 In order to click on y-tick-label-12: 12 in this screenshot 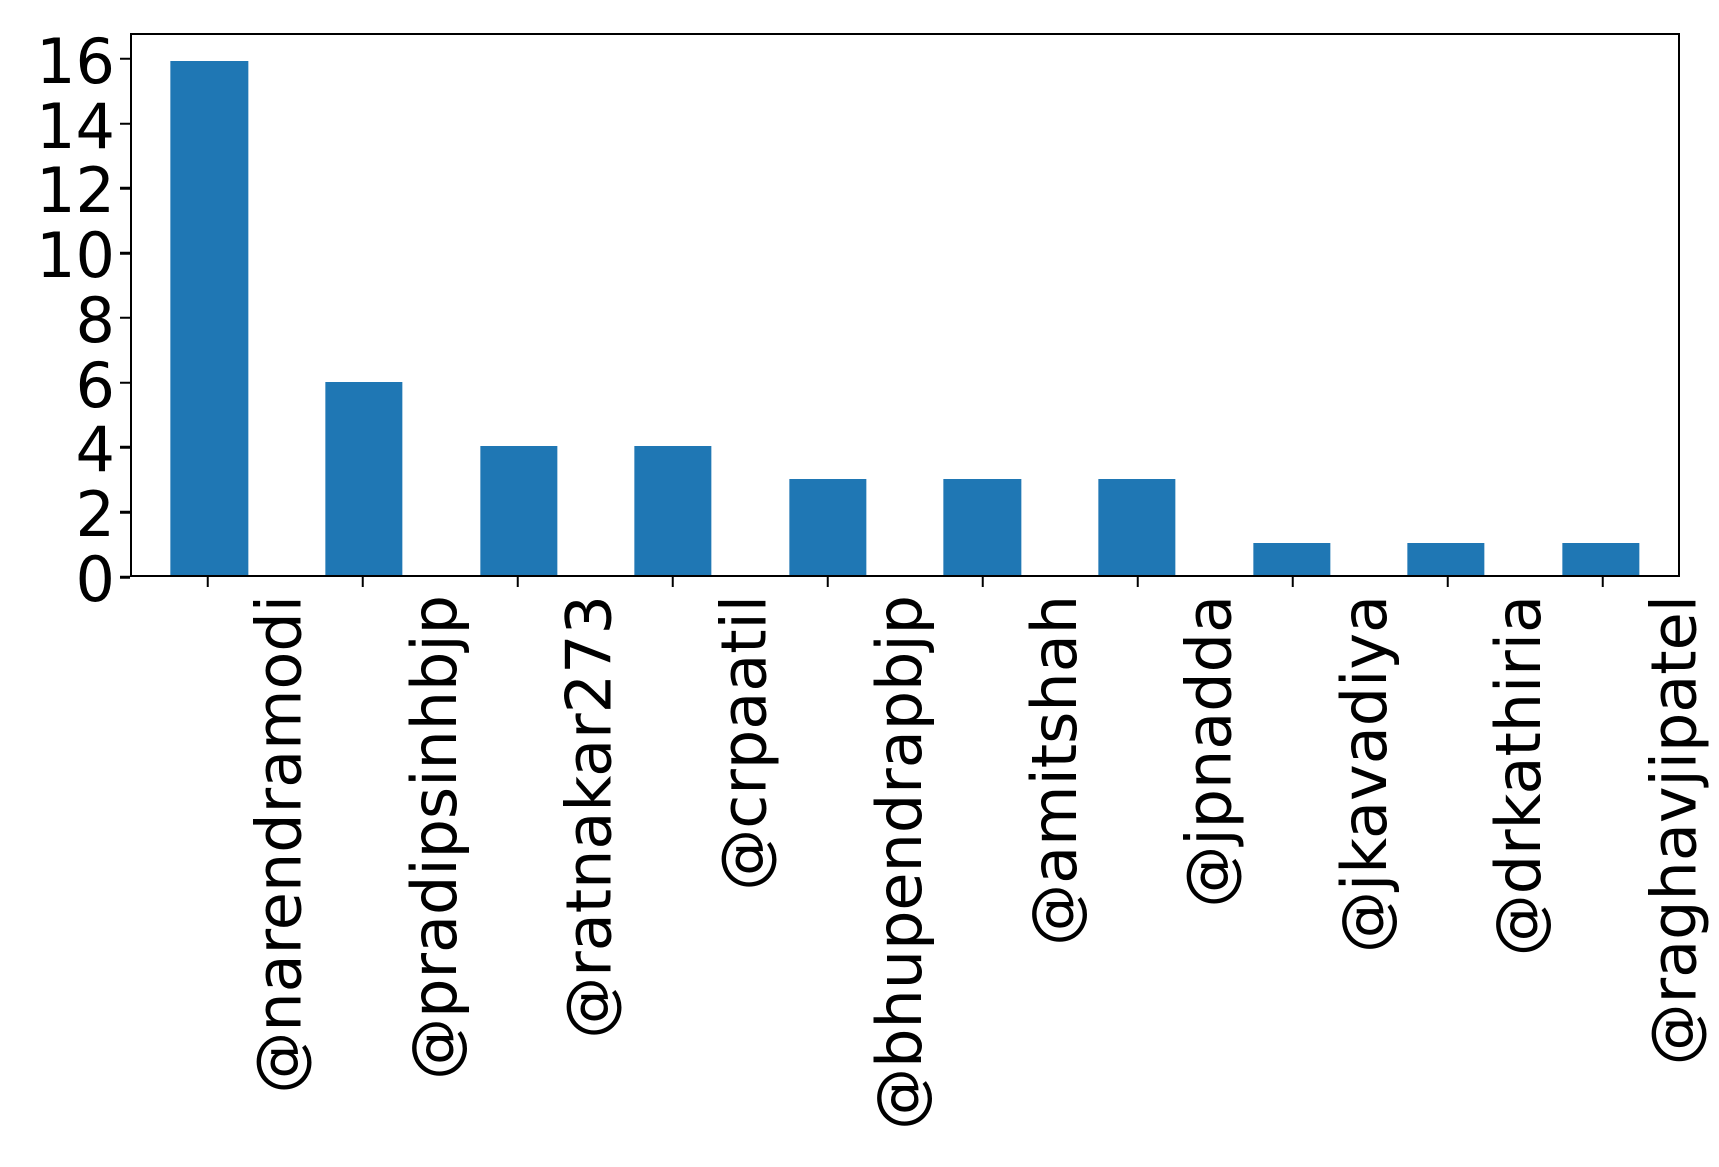, I will do `click(75, 191)`.